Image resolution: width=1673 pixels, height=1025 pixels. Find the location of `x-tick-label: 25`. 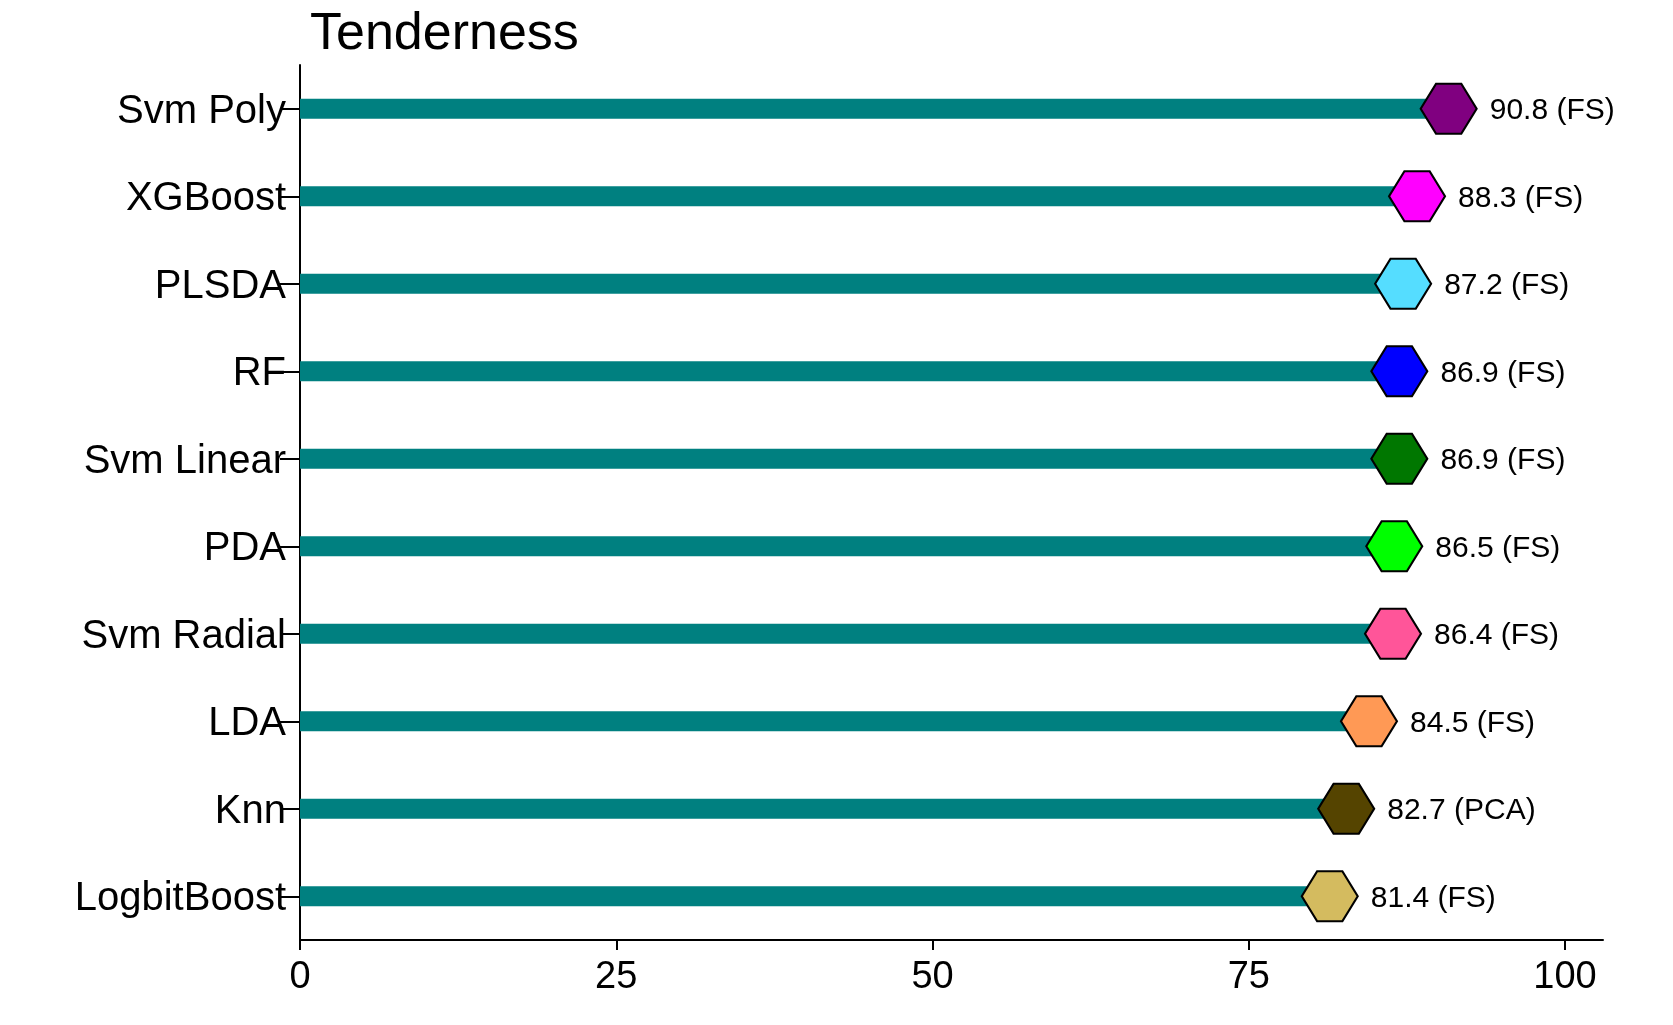

x-tick-label: 25 is located at coordinates (616, 975).